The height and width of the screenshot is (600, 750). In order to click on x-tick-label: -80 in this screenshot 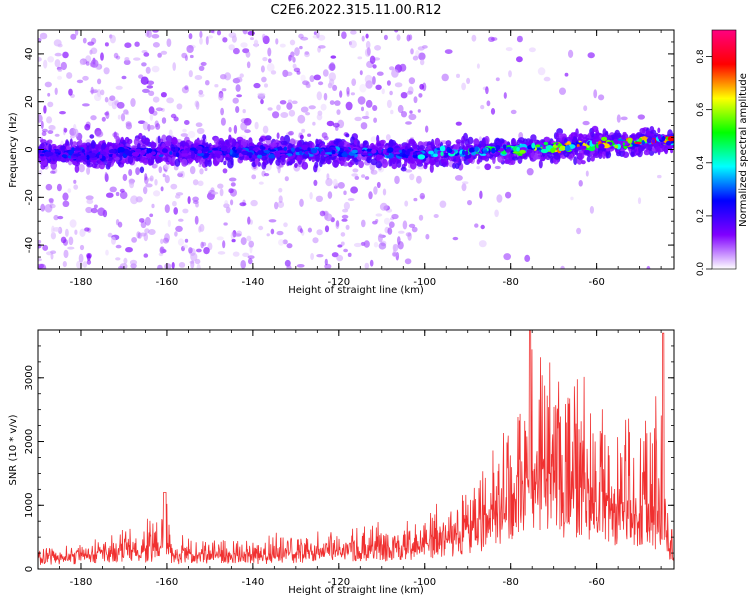, I will do `click(511, 282)`.